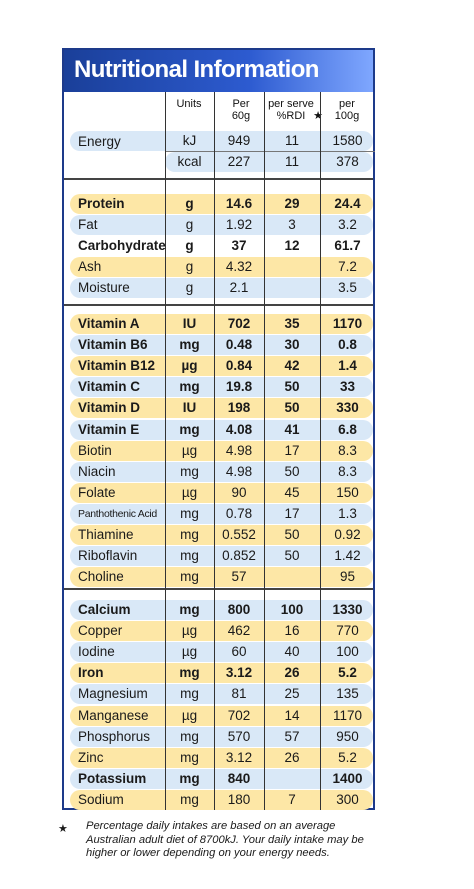  I want to click on nutrient-row: kJ 949 11 1580, so click(219, 141).